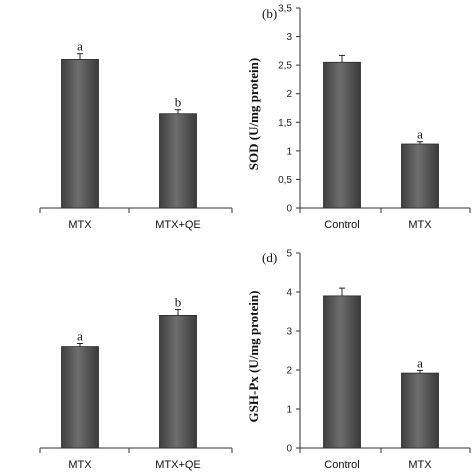 This screenshot has height=474, width=474. I want to click on y-tick-label: 4, so click(289, 293).